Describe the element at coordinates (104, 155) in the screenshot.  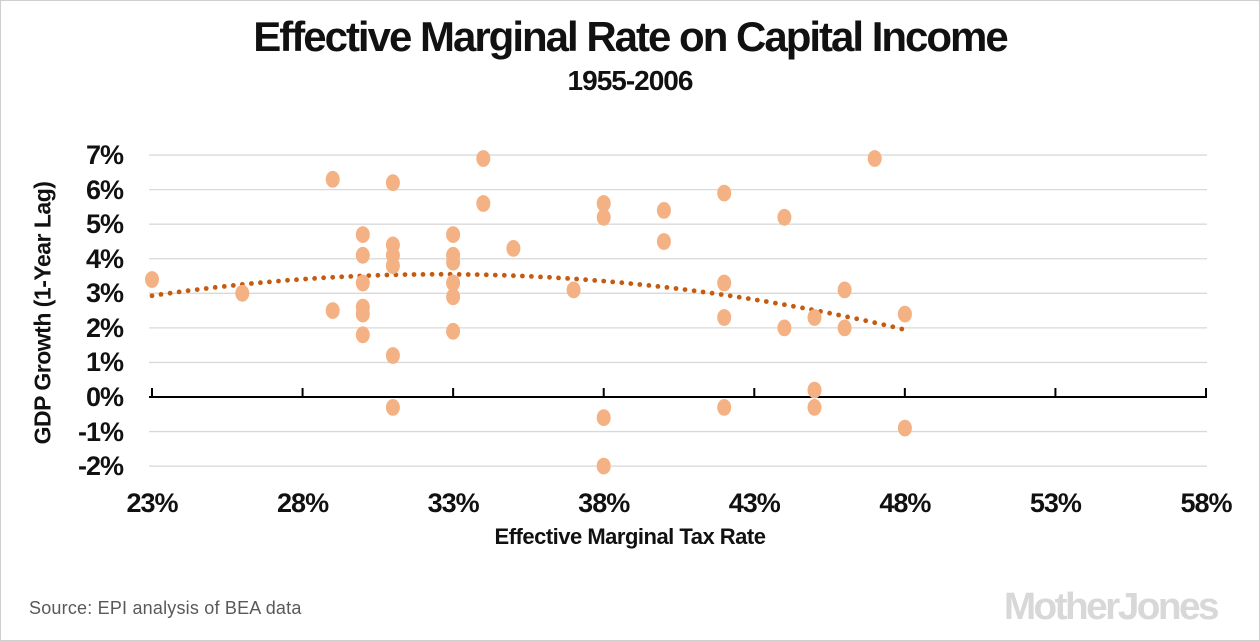
I see `y-tick-label: 7%` at that location.